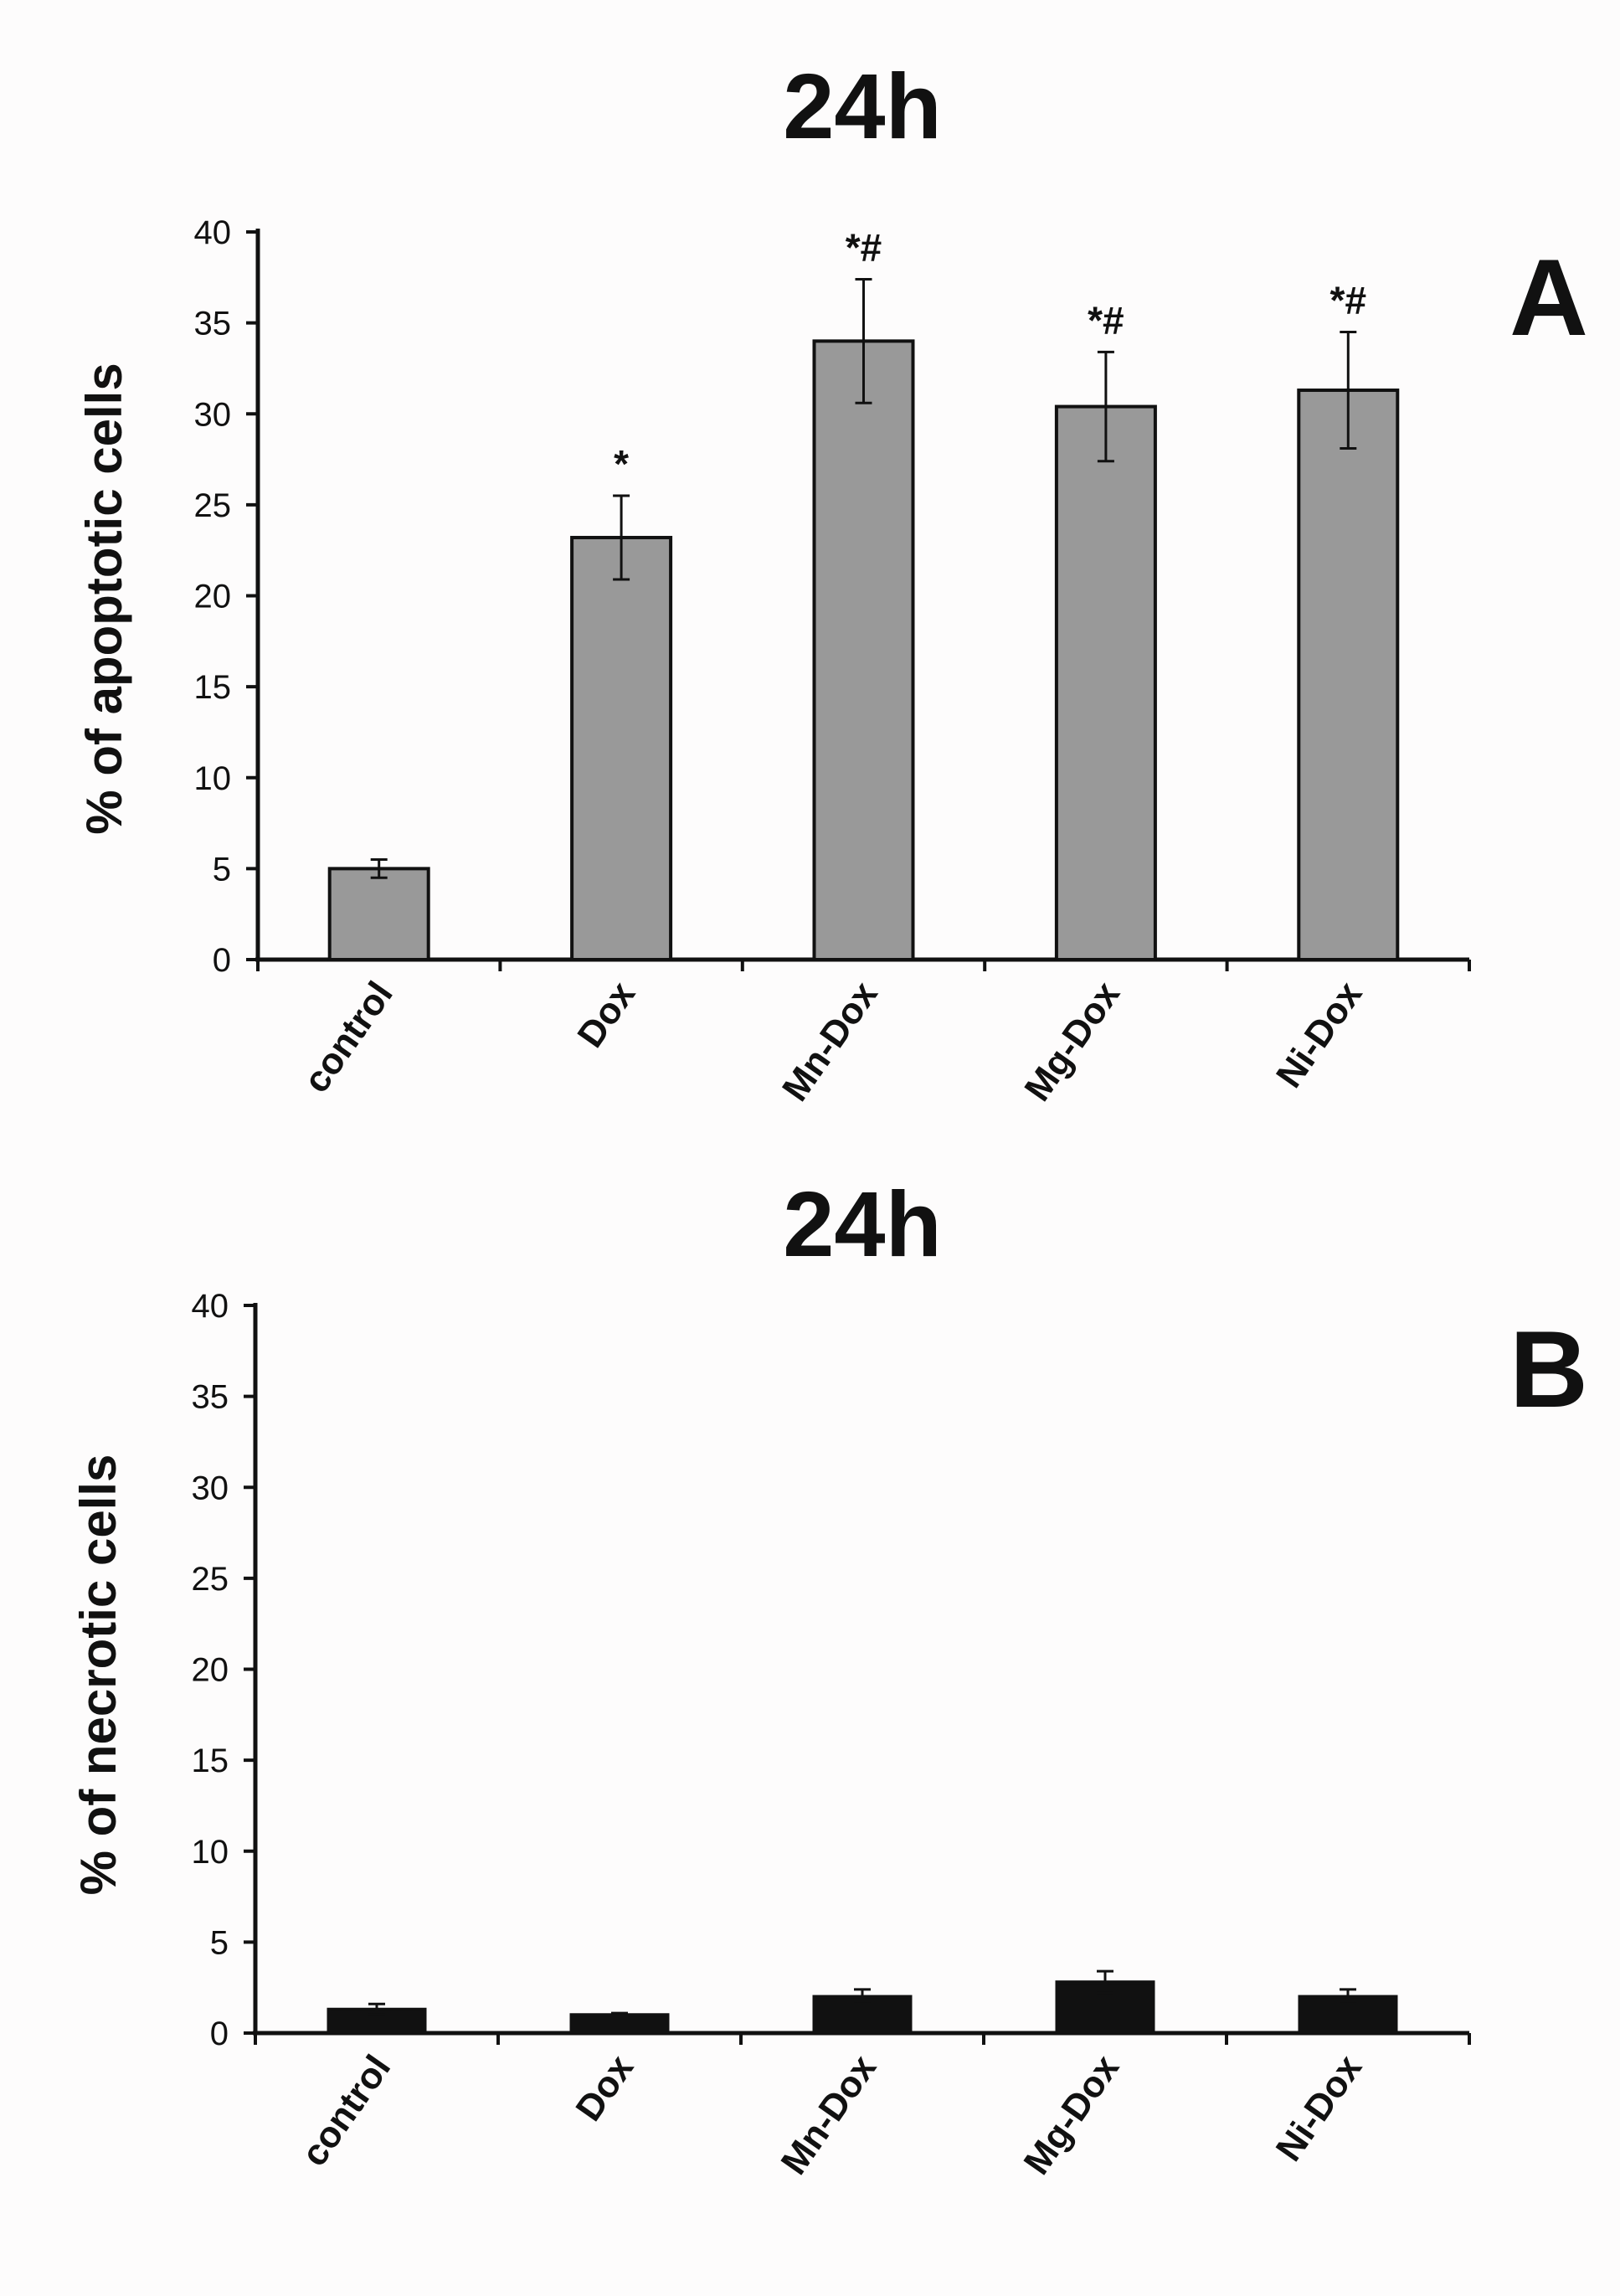 This screenshot has height=2296, width=1620. I want to click on panel-a-y-tick-label: 15, so click(213, 688).